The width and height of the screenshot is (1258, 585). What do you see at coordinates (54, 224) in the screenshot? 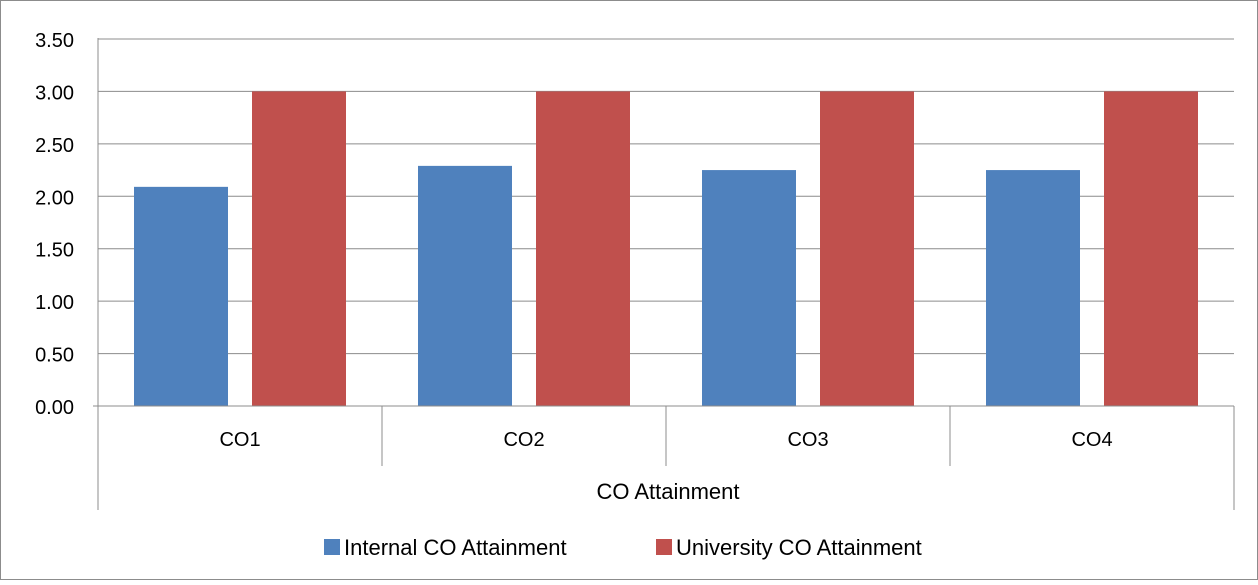
I see `y-axis-ticks: 0.00 0.50 1.00 1.50 2.00 2.50 3.00 3.50` at bounding box center [54, 224].